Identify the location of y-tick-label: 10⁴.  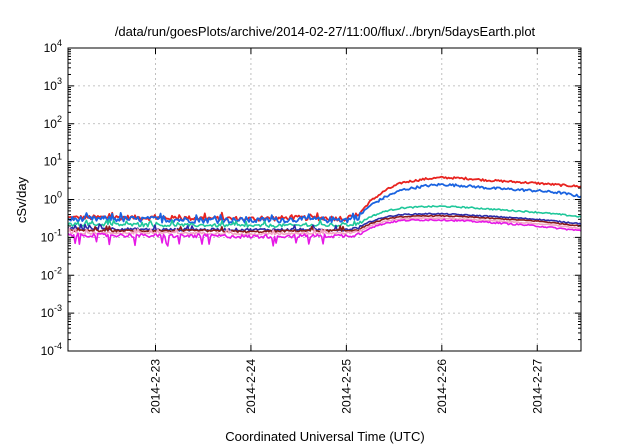
(53, 46).